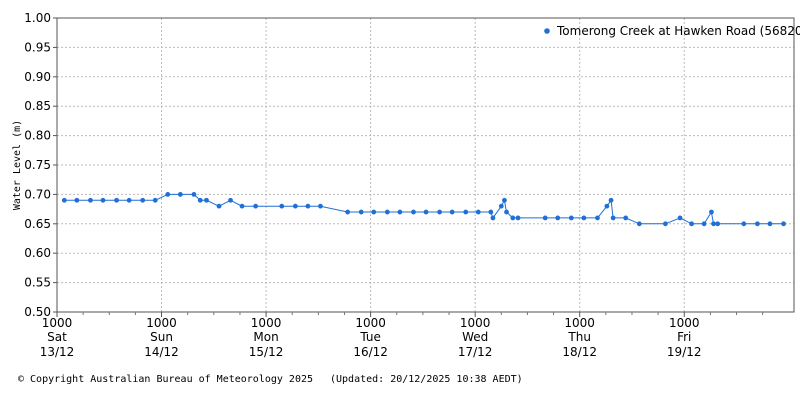 The width and height of the screenshot is (800, 400). I want to click on series-group, so click(423, 209).